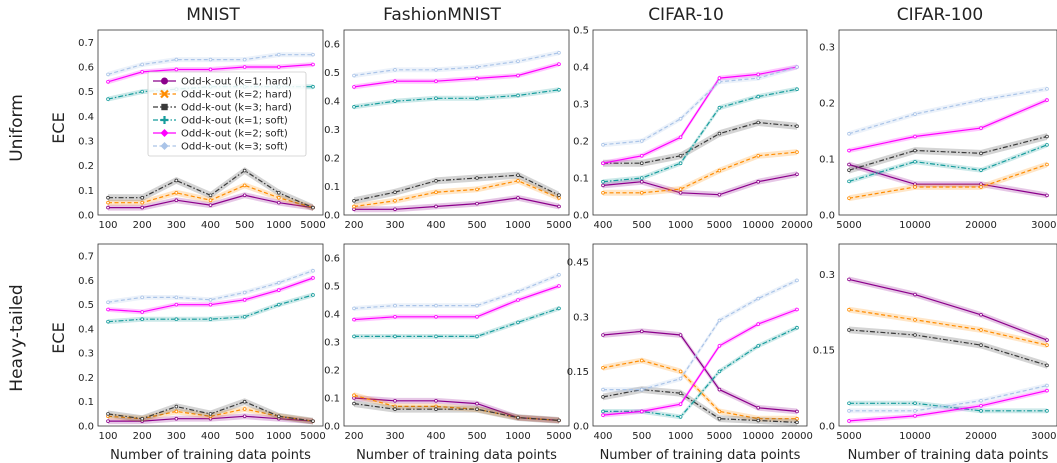 This screenshot has height=463, width=1057. What do you see at coordinates (442, 15) in the screenshot?
I see `column-title-fashionmnist: FashionMNIST` at bounding box center [442, 15].